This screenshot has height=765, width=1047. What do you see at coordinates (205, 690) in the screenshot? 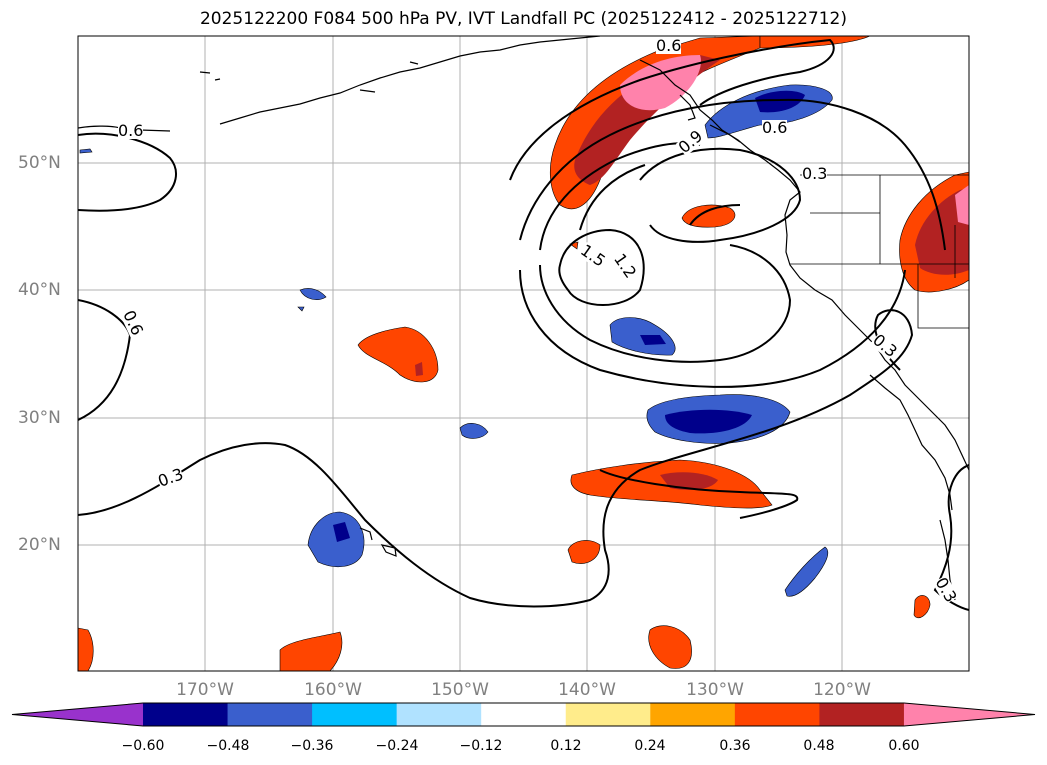
I see `lon-label: 170°W` at bounding box center [205, 690].